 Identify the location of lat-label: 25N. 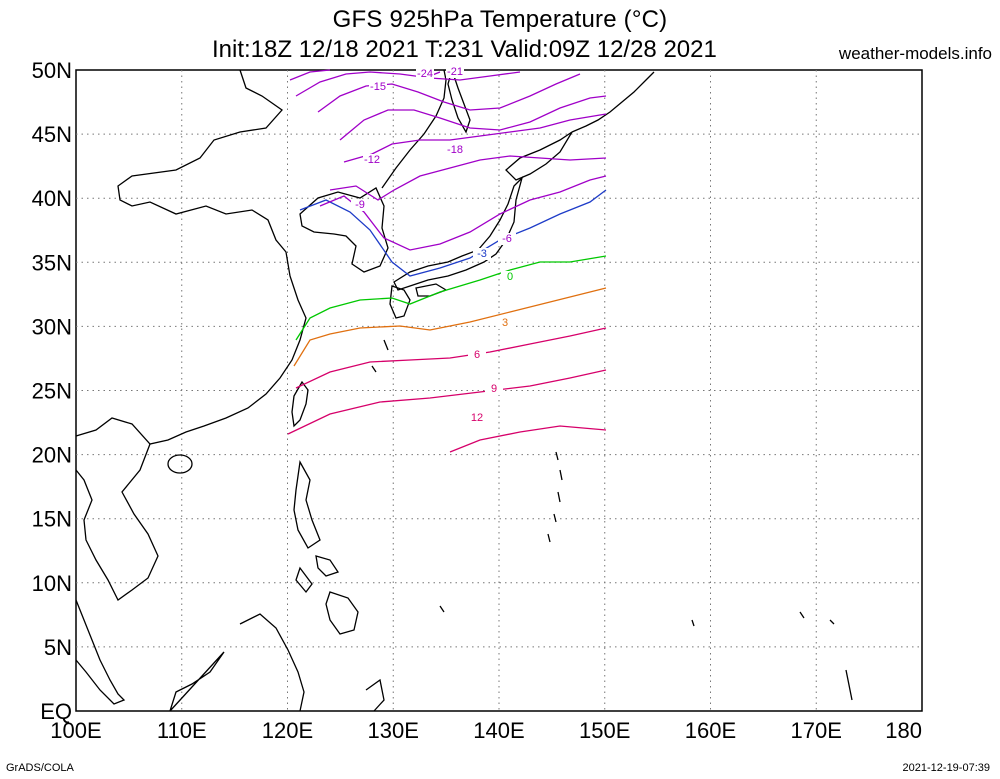
(52, 391).